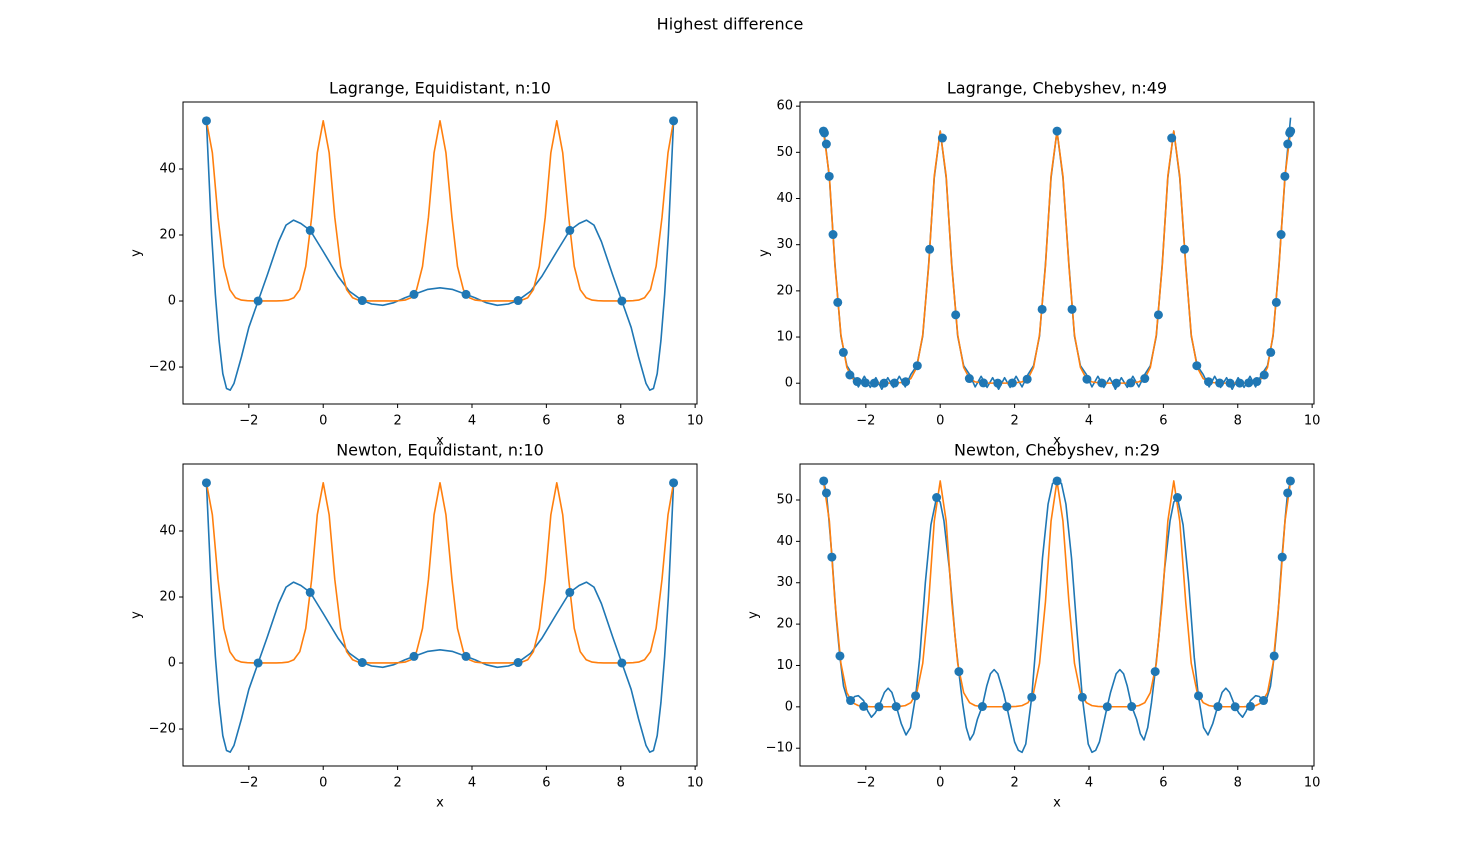 This screenshot has height=861, width=1460. I want to click on y-tick-label: 60, so click(784, 106).